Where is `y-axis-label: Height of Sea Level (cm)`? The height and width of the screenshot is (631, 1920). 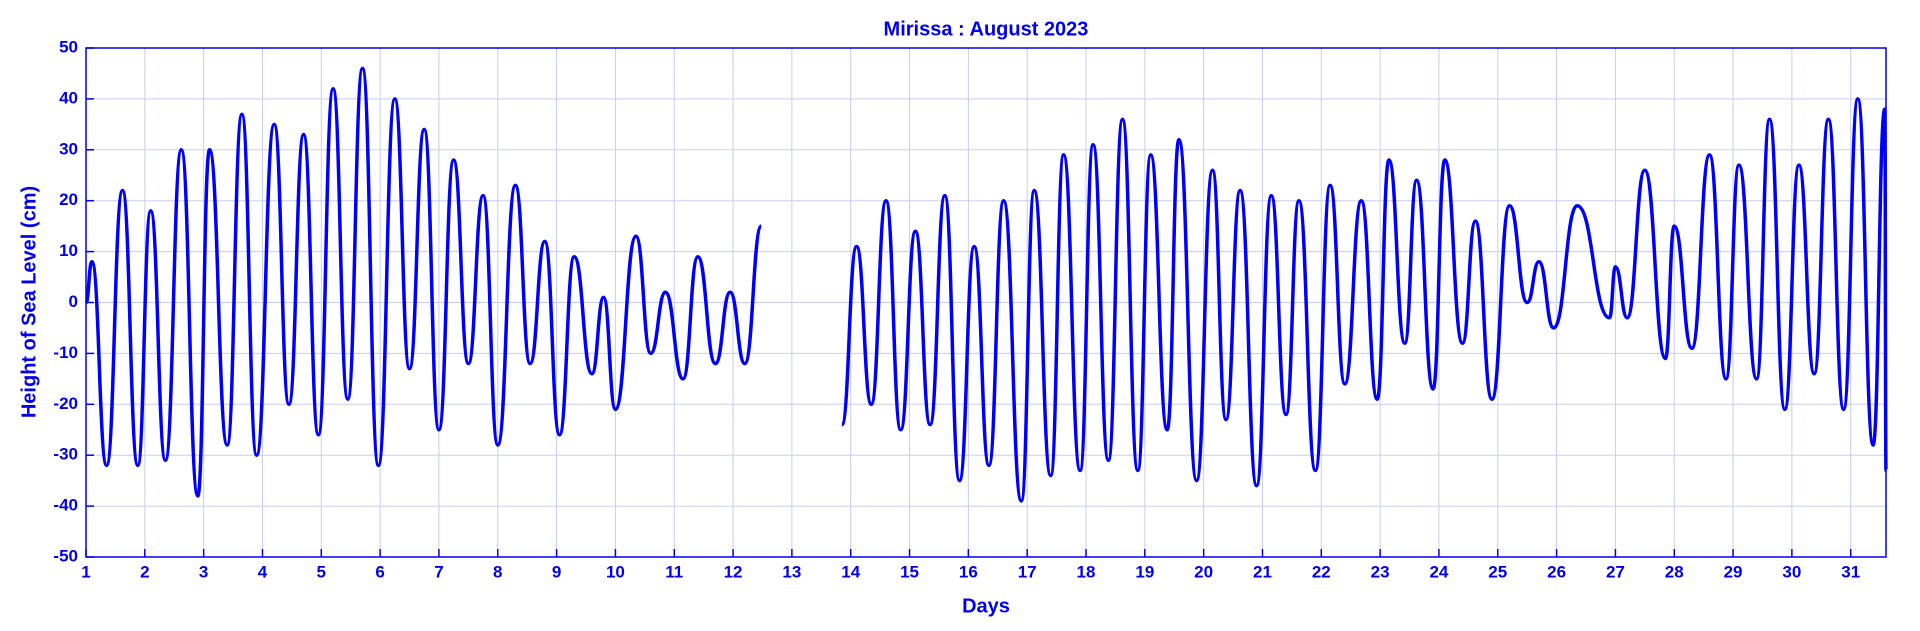 y-axis-label: Height of Sea Level (cm) is located at coordinates (29, 302).